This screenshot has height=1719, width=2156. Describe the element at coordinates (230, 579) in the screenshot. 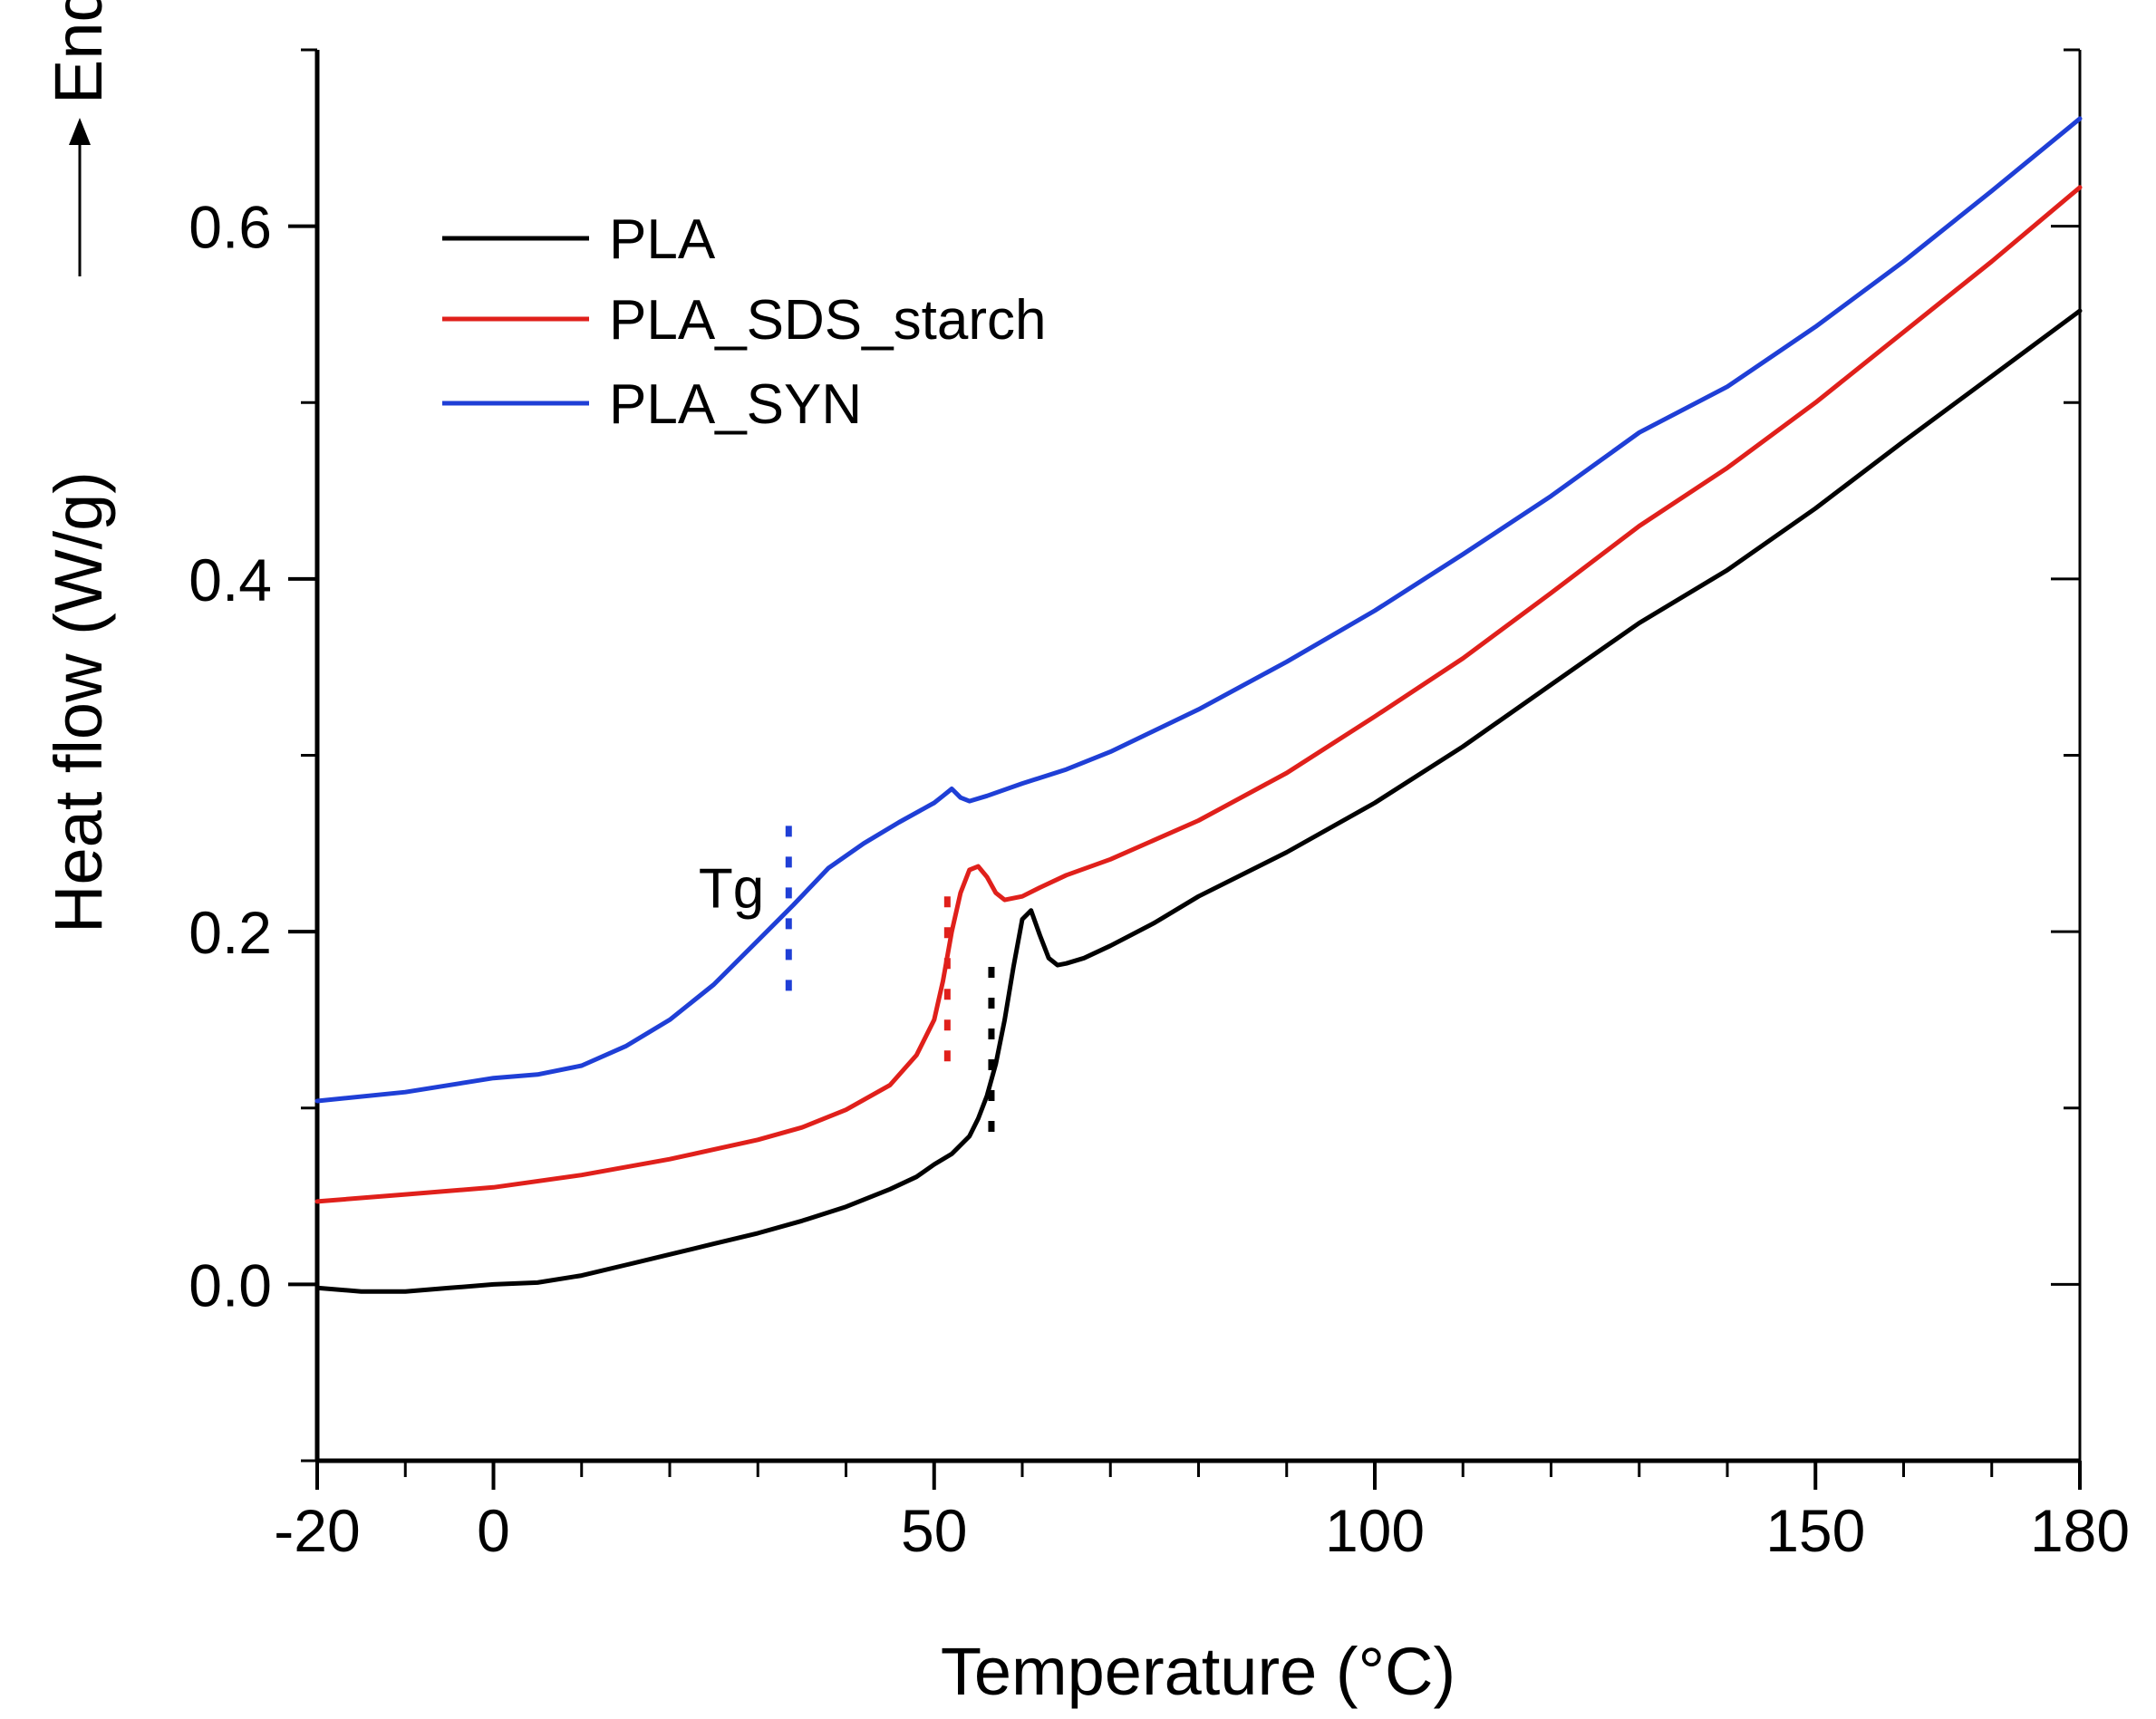

I see `y-tick-label: 0.4` at that location.